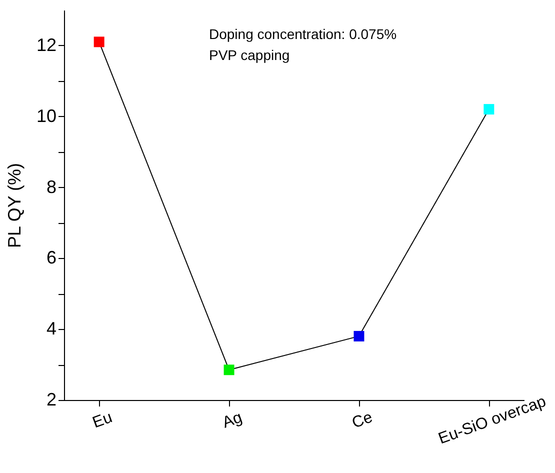 The image size is (555, 473). Describe the element at coordinates (51, 186) in the screenshot. I see `y-tick-label: 8` at that location.